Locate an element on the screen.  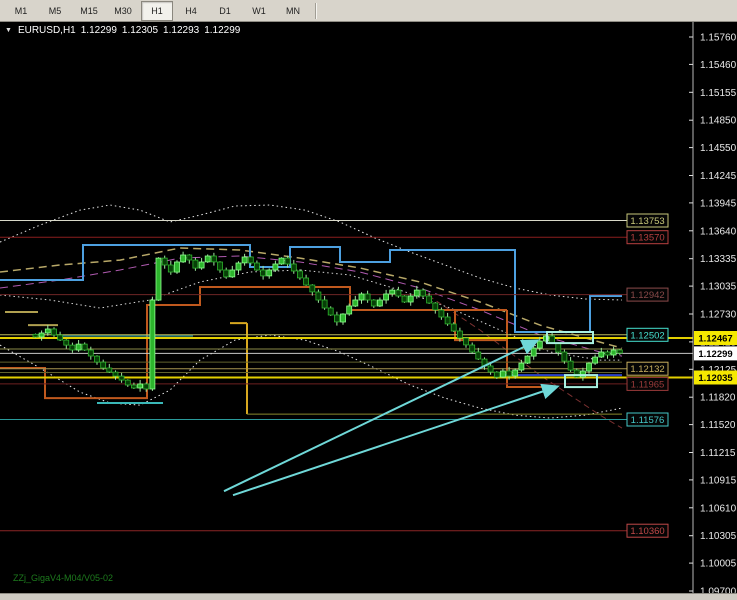
axis-tick-label: 1.15460 is located at coordinates (718, 65).